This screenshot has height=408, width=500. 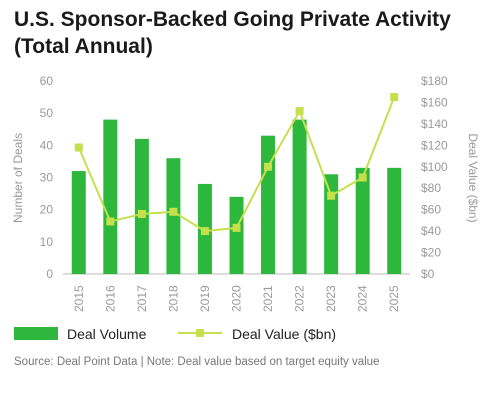 I want to click on x-tick-label: 2025, so click(x=394, y=298).